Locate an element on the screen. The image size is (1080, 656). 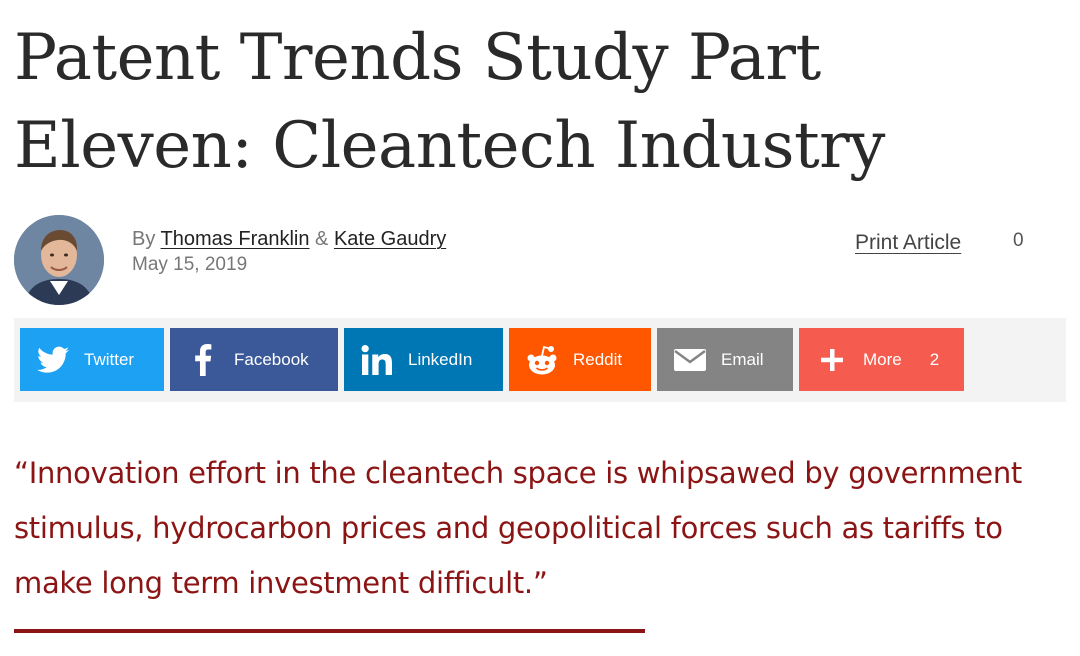
share-more-button: More 2 is located at coordinates (881, 359).